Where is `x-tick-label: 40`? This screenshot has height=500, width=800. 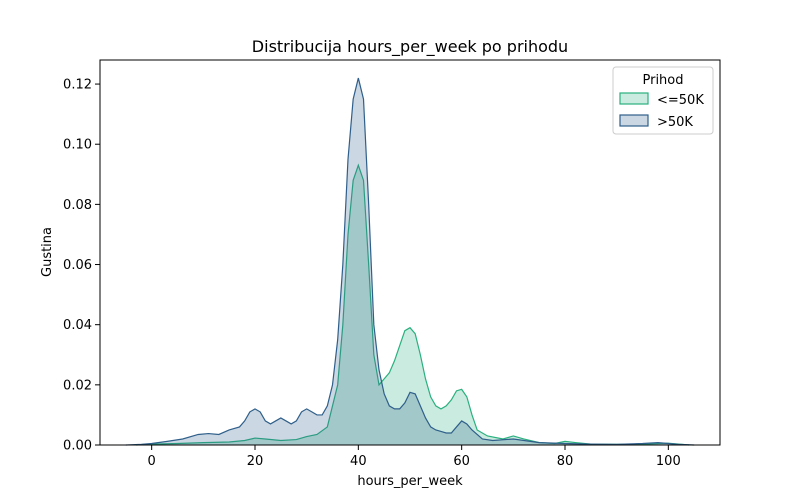
x-tick-label: 40 is located at coordinates (358, 461).